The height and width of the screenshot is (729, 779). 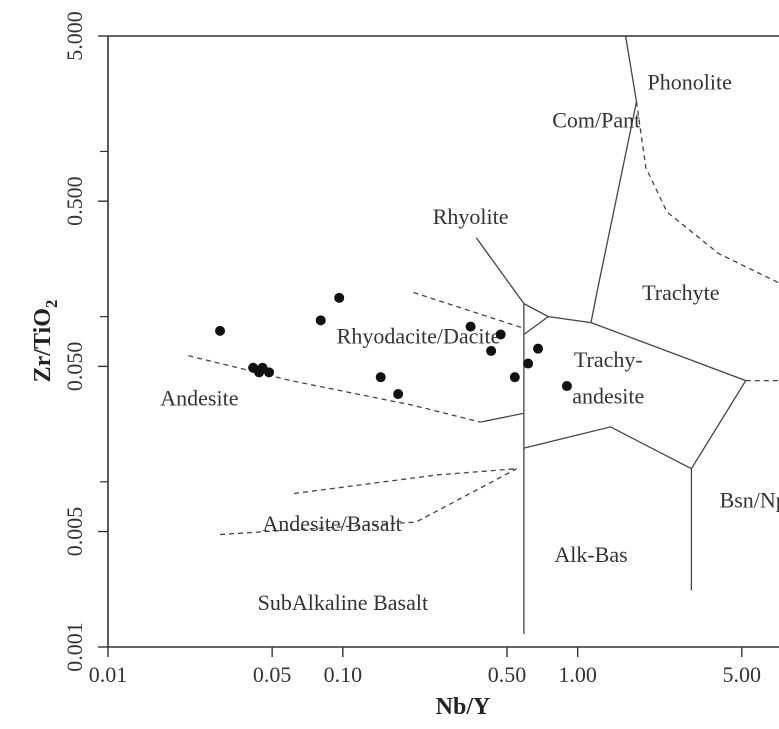 What do you see at coordinates (74, 647) in the screenshot?
I see `y-tick-label: 0.001` at bounding box center [74, 647].